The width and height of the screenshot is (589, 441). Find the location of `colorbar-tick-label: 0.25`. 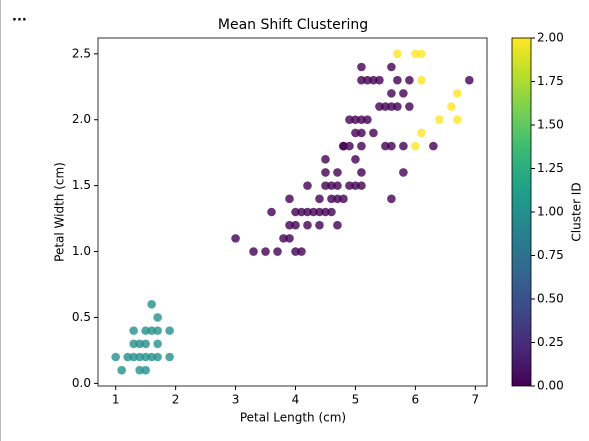

colorbar-tick-label: 0.25 is located at coordinates (550, 342).